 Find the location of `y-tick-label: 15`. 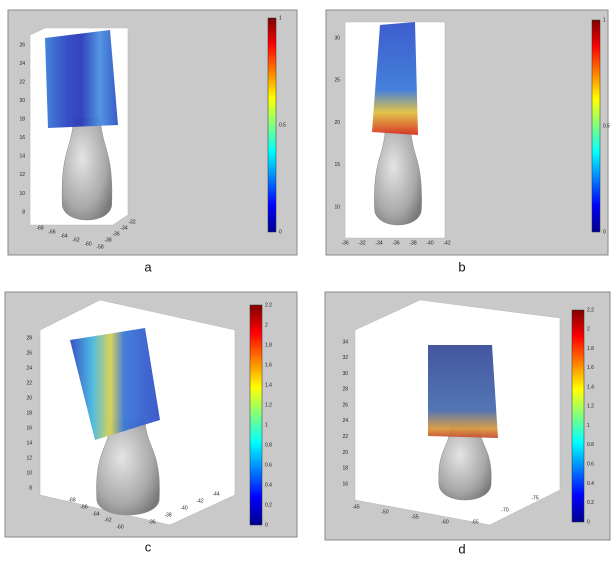

y-tick-label: 15 is located at coordinates (337, 165).